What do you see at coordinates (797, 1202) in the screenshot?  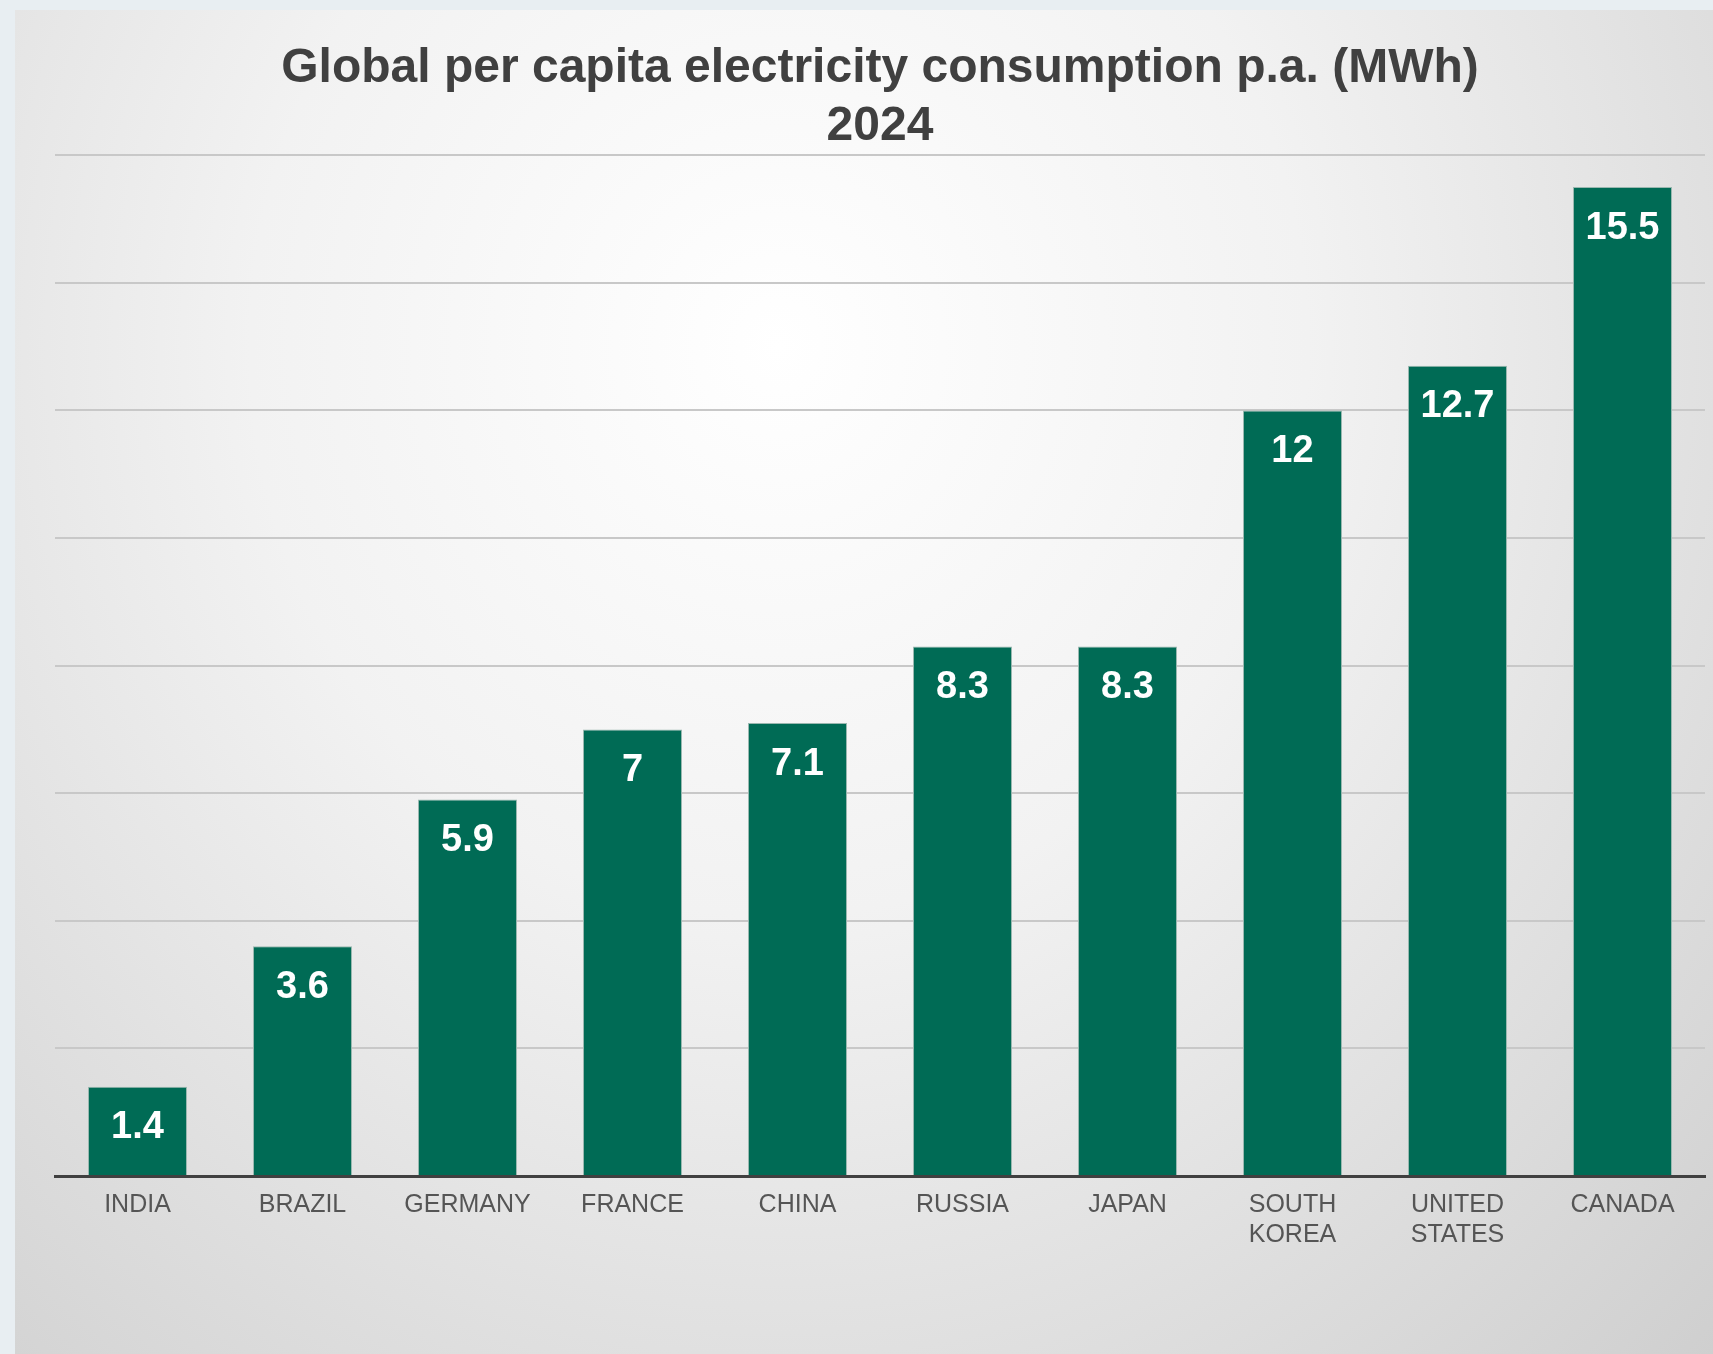 I see `x-tick-label: CHINA` at bounding box center [797, 1202].